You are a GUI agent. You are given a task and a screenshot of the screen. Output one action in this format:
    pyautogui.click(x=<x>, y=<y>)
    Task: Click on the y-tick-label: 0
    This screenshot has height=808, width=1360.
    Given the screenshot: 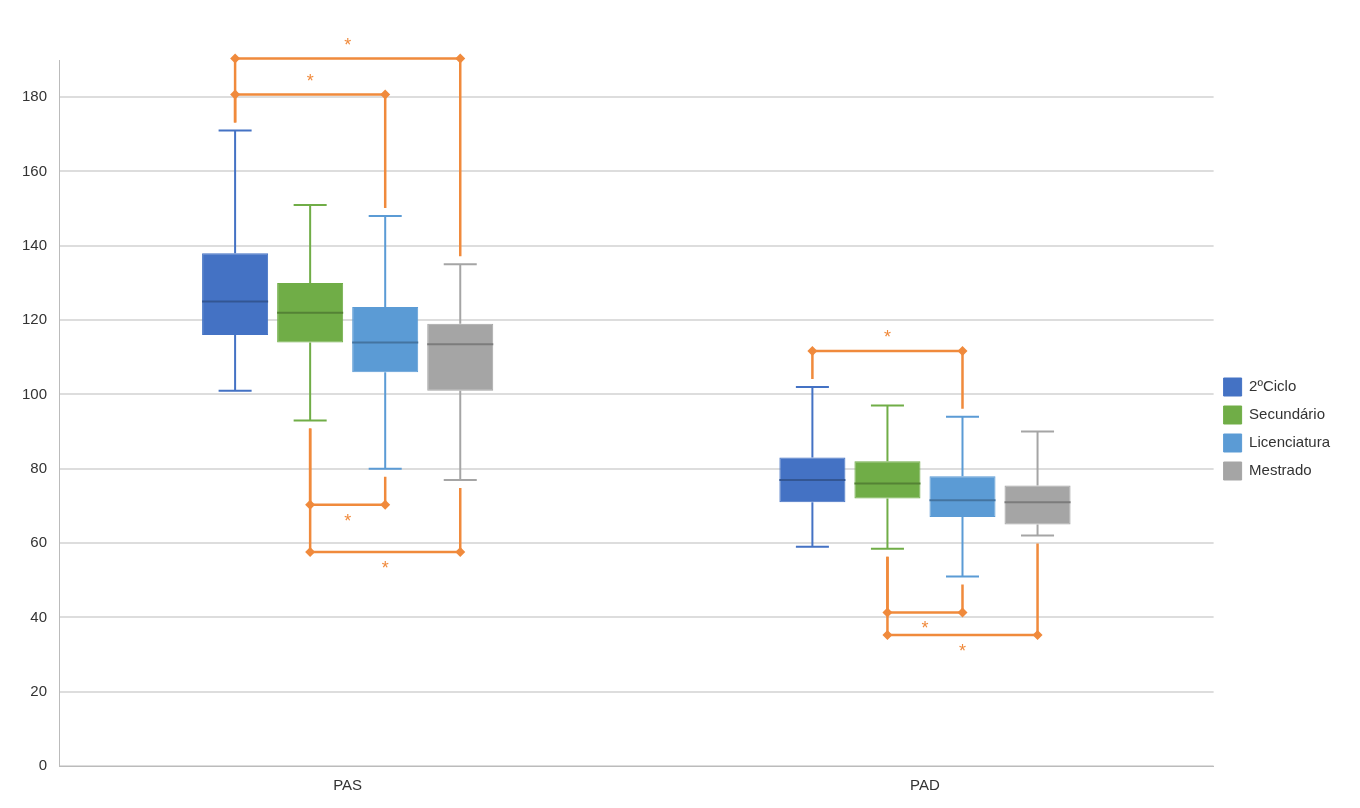 What is the action you would take?
    pyautogui.click(x=43, y=765)
    